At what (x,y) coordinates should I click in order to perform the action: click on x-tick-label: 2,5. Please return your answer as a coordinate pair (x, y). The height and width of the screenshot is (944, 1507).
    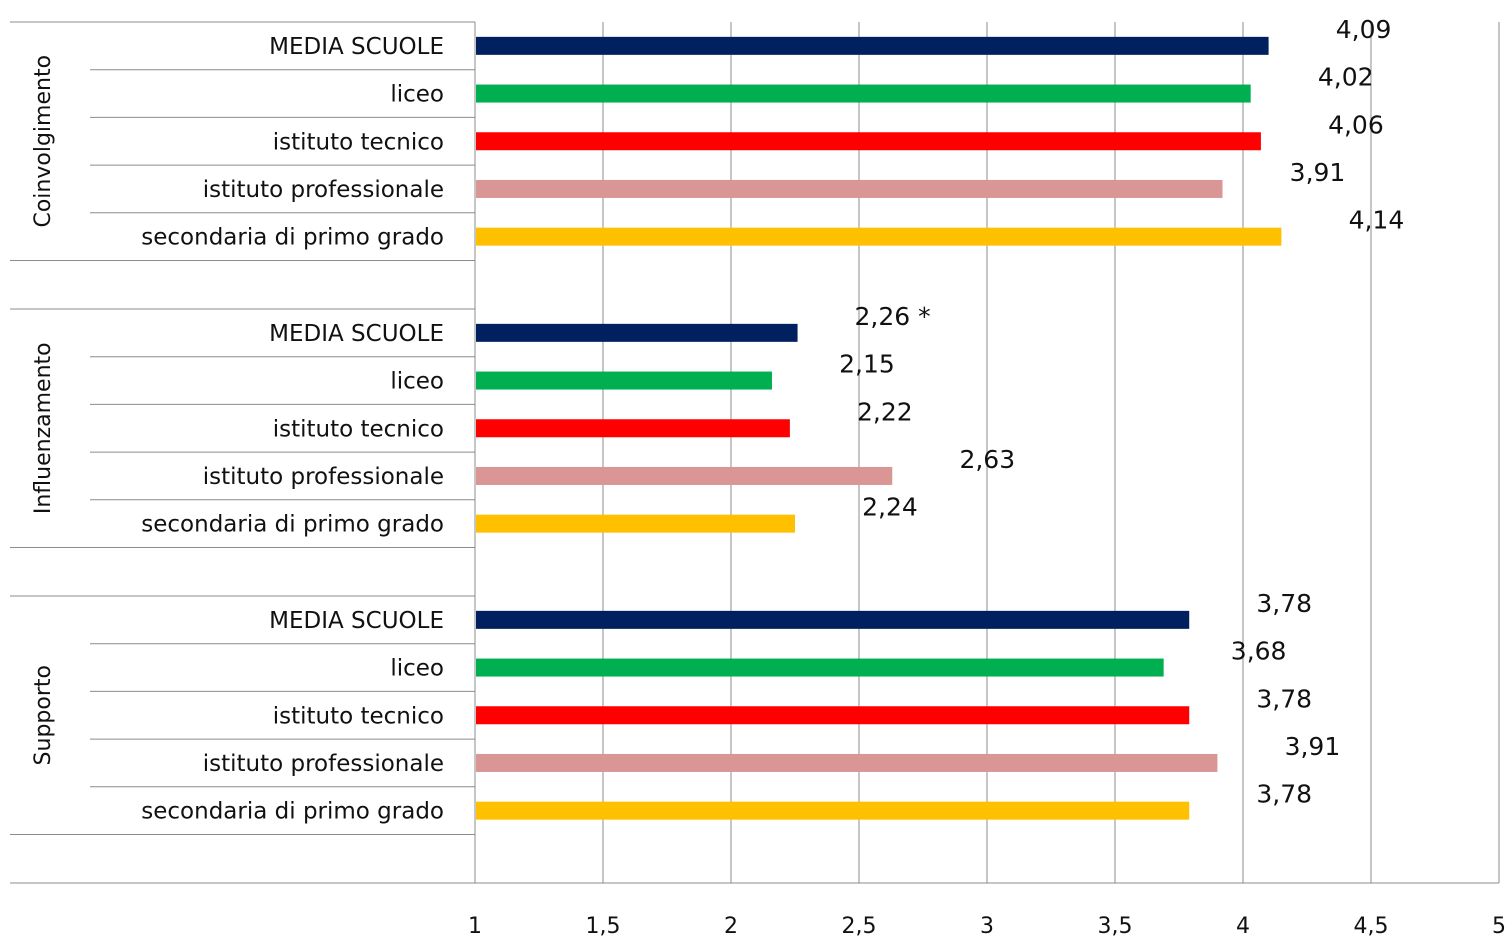
    Looking at the image, I should click on (859, 926).